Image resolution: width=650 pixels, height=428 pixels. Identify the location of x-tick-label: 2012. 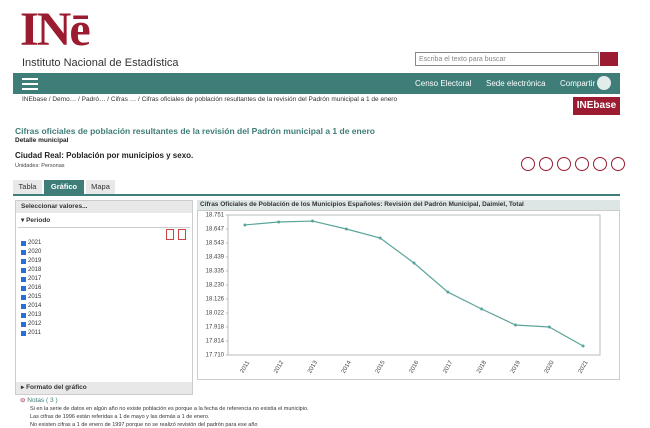
(279, 366).